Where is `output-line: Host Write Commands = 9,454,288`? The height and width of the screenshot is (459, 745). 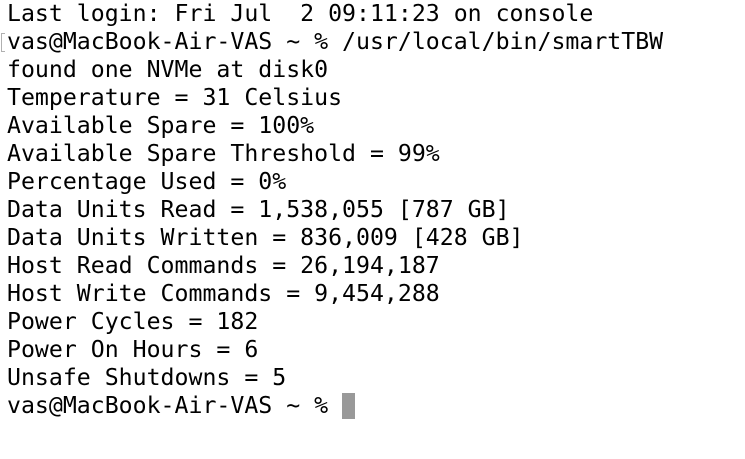
output-line: Host Write Commands = 9,454,288 is located at coordinates (223, 293).